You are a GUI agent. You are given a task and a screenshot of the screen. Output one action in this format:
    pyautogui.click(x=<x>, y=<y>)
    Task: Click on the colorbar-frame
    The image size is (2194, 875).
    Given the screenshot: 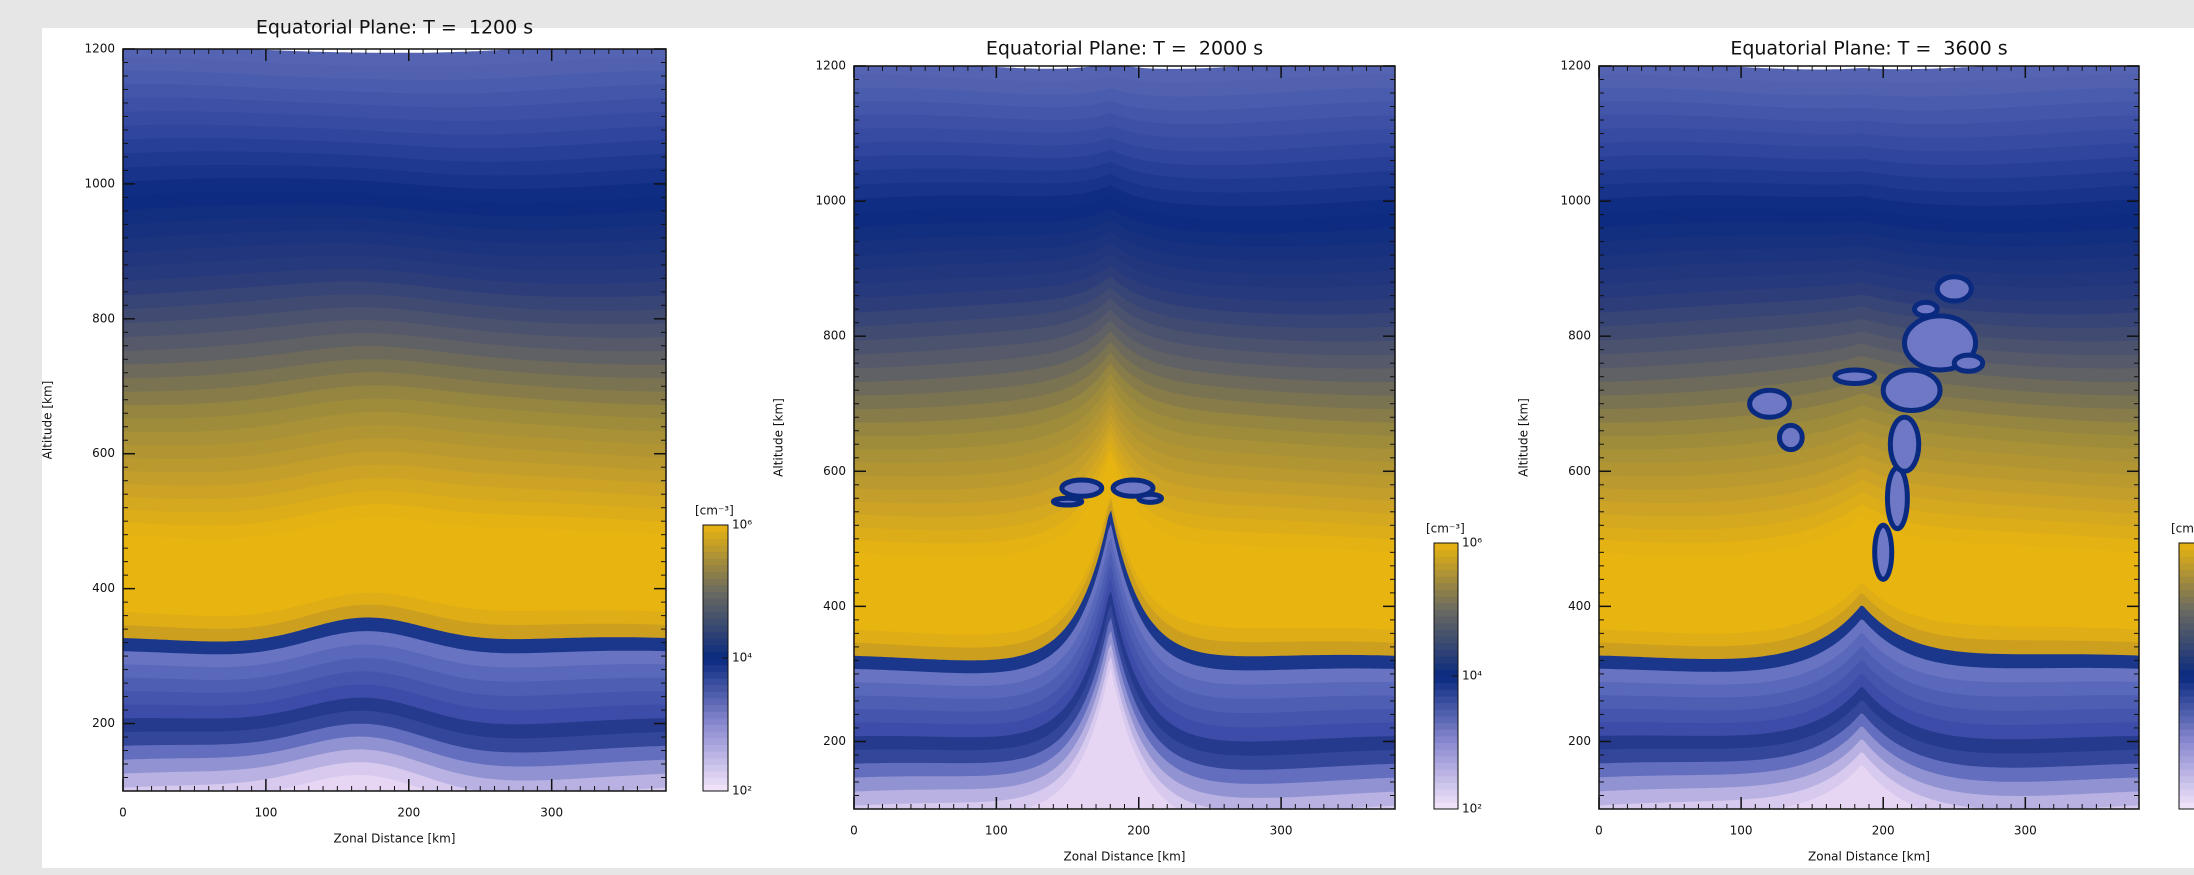 What is the action you would take?
    pyautogui.click(x=2186, y=676)
    